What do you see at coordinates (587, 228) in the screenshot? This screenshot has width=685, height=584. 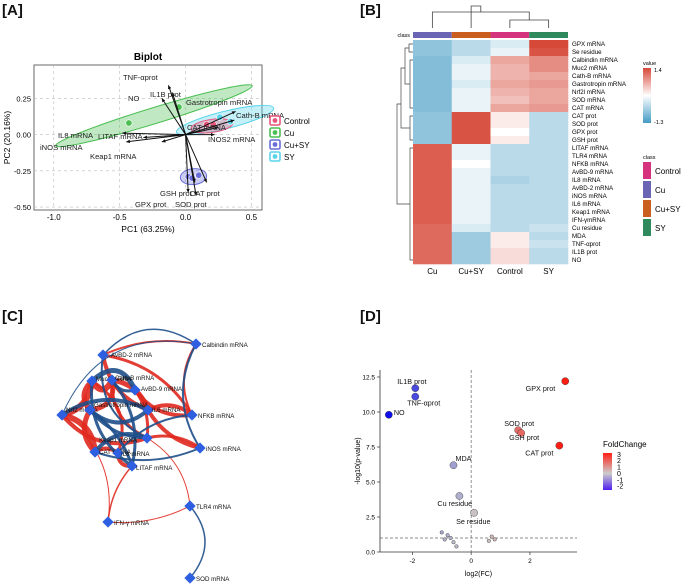 I see `heatmap-row-label: Cu residue` at bounding box center [587, 228].